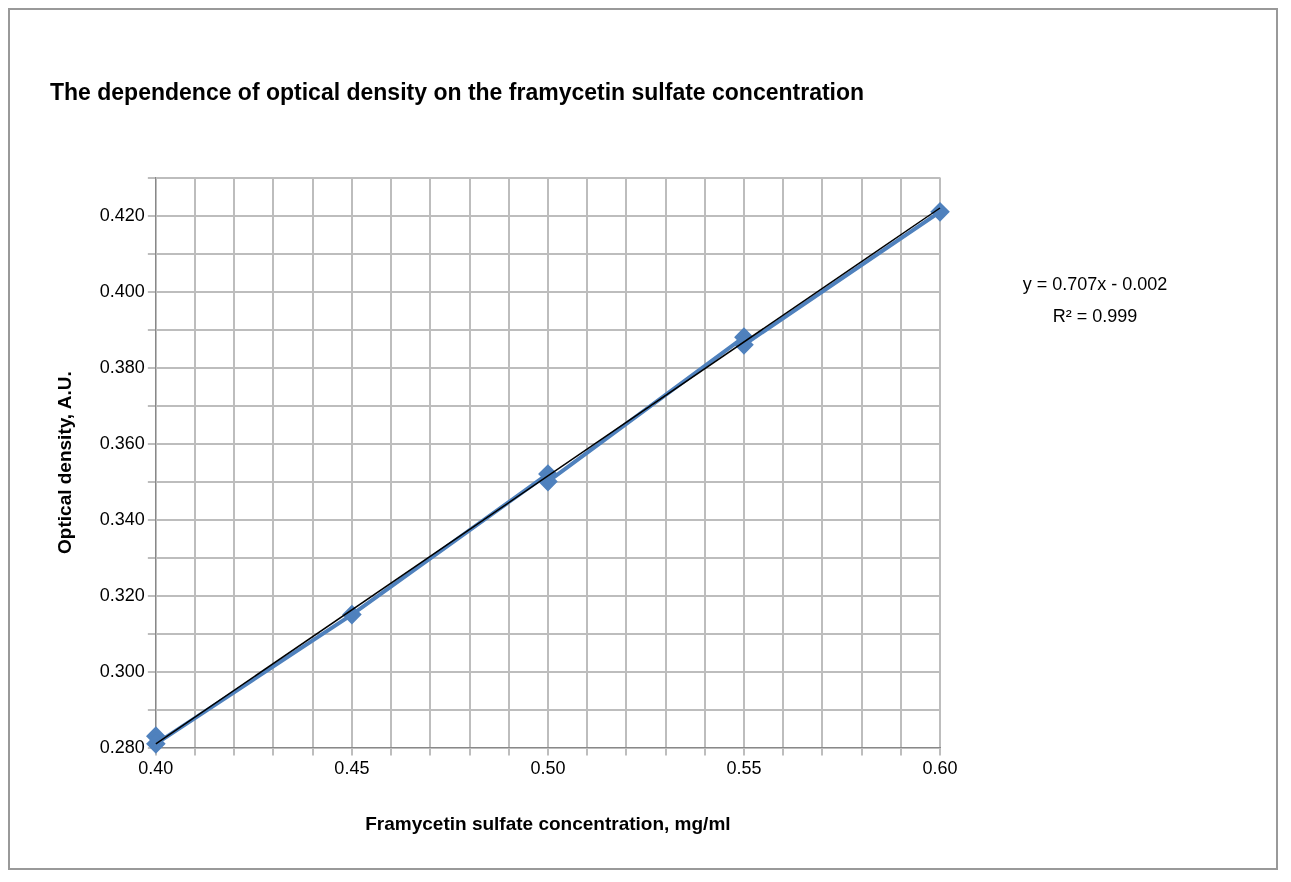 The image size is (1291, 882). What do you see at coordinates (352, 768) in the screenshot?
I see `x-tick-label: 0.45` at bounding box center [352, 768].